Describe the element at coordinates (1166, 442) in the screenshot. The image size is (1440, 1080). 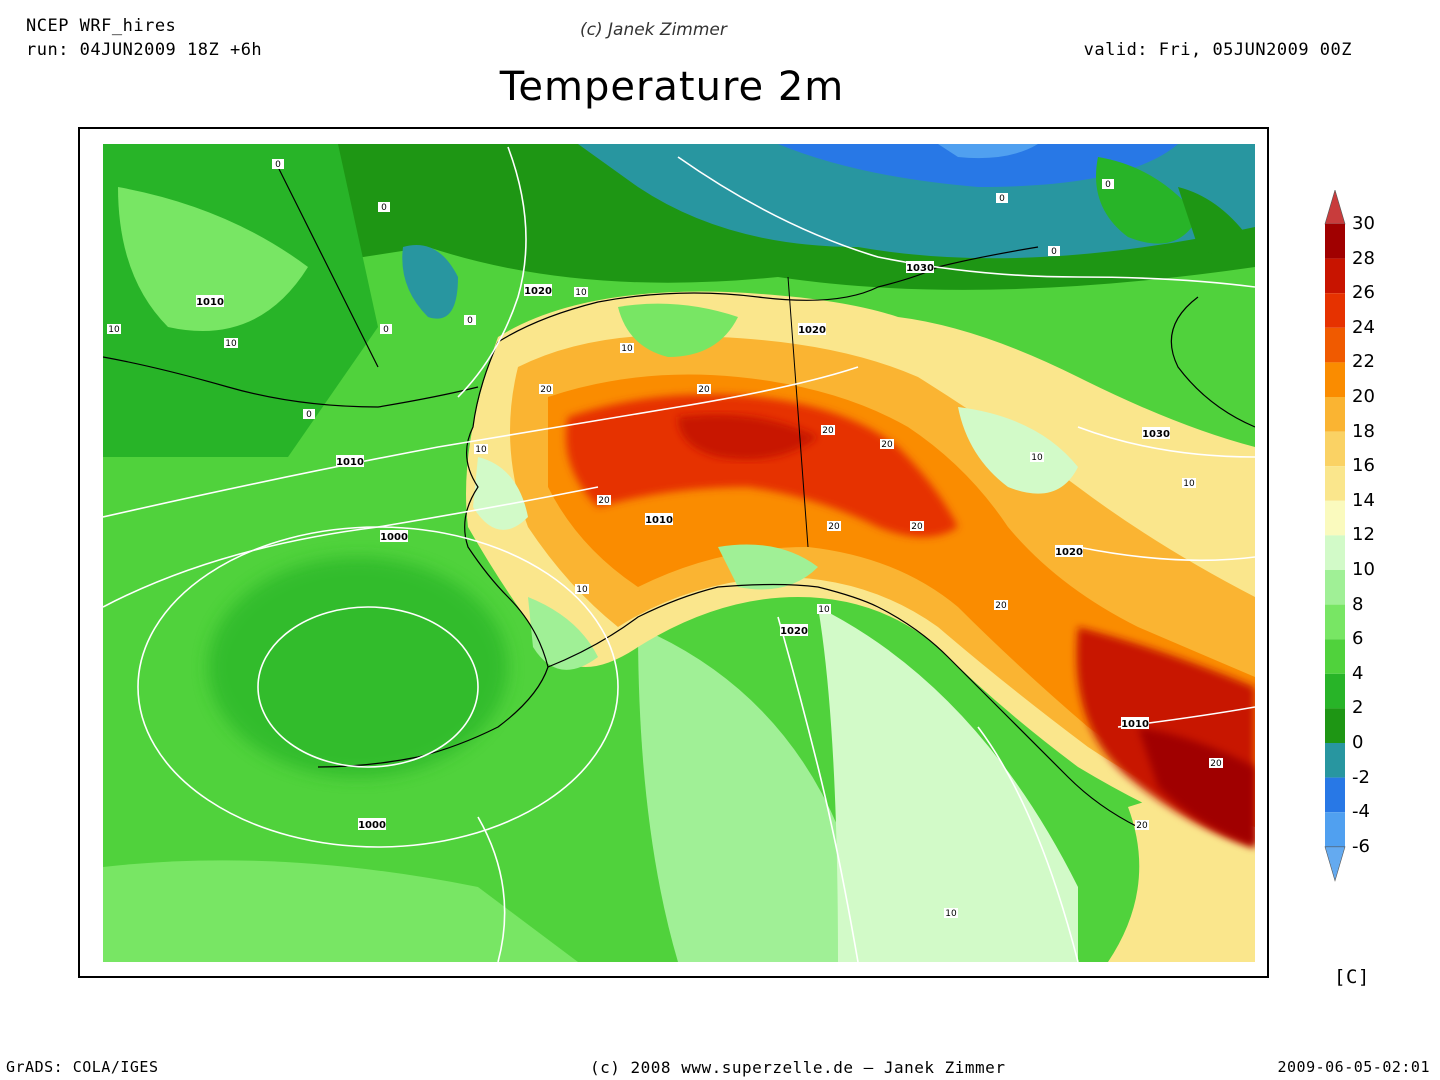
I see `isobar-1030-east` at that location.